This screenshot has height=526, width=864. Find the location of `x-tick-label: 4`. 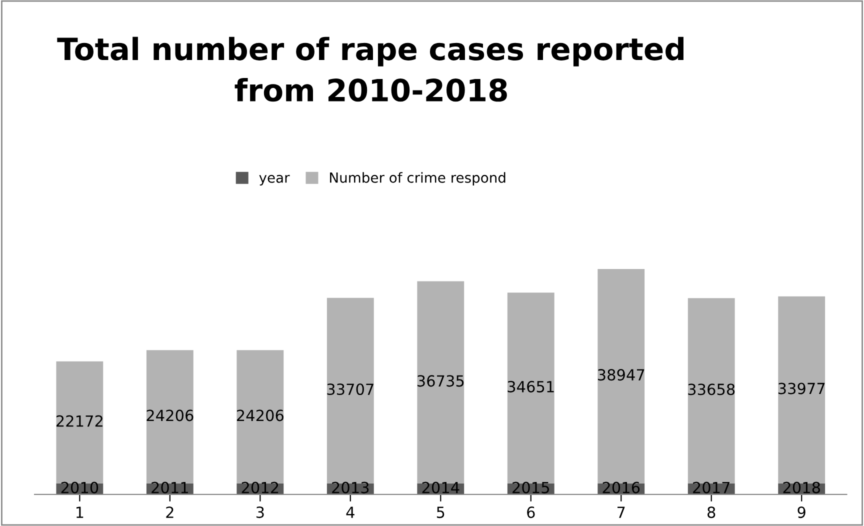

x-tick-label: 4 is located at coordinates (350, 512).